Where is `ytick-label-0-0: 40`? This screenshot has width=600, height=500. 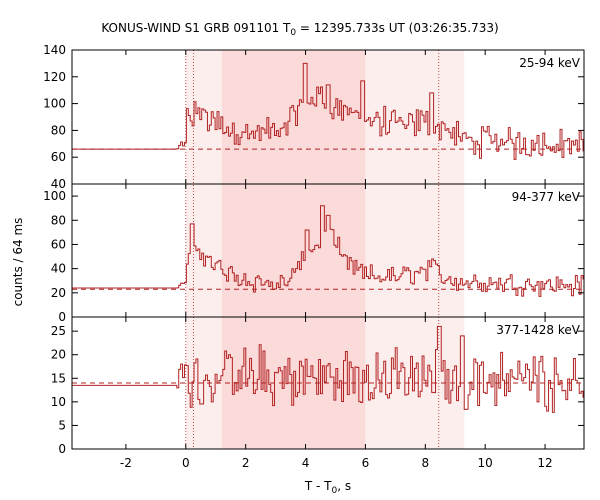 ytick-label-0-0: 40 is located at coordinates (58, 184).